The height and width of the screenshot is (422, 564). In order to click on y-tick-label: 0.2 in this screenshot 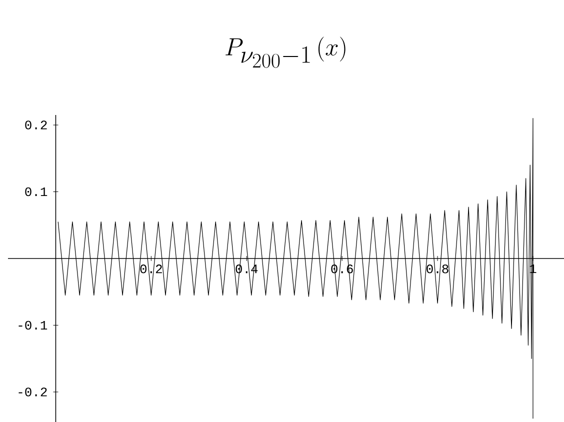, I will do `click(36, 125)`.